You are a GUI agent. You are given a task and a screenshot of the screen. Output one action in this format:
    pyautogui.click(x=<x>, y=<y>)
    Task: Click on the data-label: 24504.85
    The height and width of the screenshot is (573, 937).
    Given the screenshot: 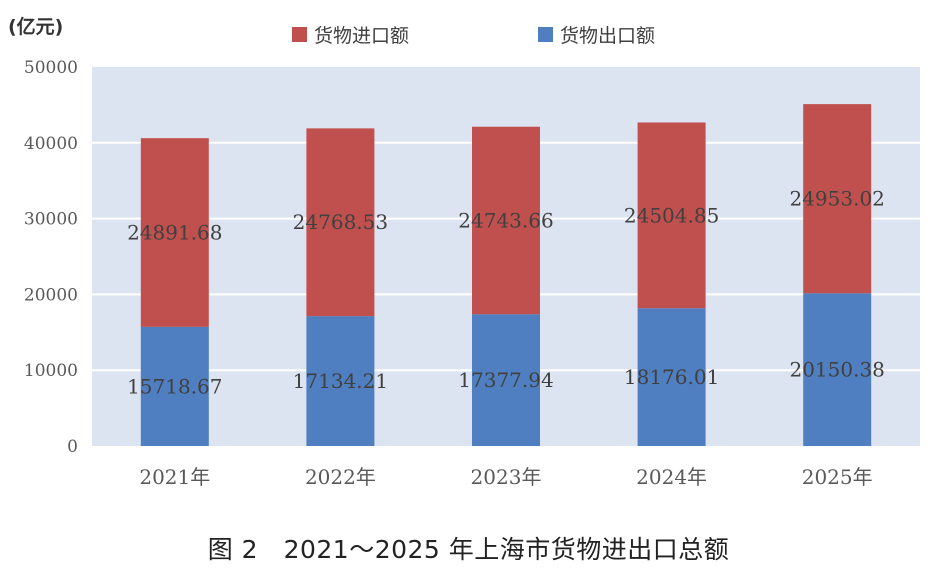 What is the action you would take?
    pyautogui.click(x=671, y=215)
    